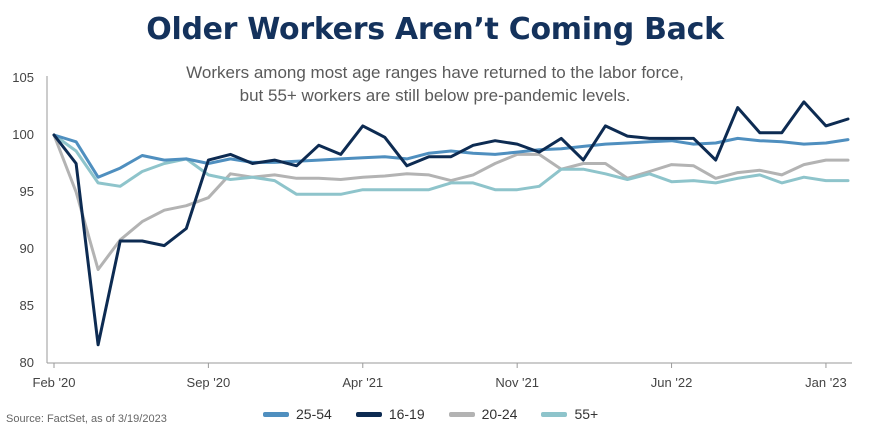 This screenshot has width=870, height=439. I want to click on legend-label-55-plus: 55+, so click(586, 414).